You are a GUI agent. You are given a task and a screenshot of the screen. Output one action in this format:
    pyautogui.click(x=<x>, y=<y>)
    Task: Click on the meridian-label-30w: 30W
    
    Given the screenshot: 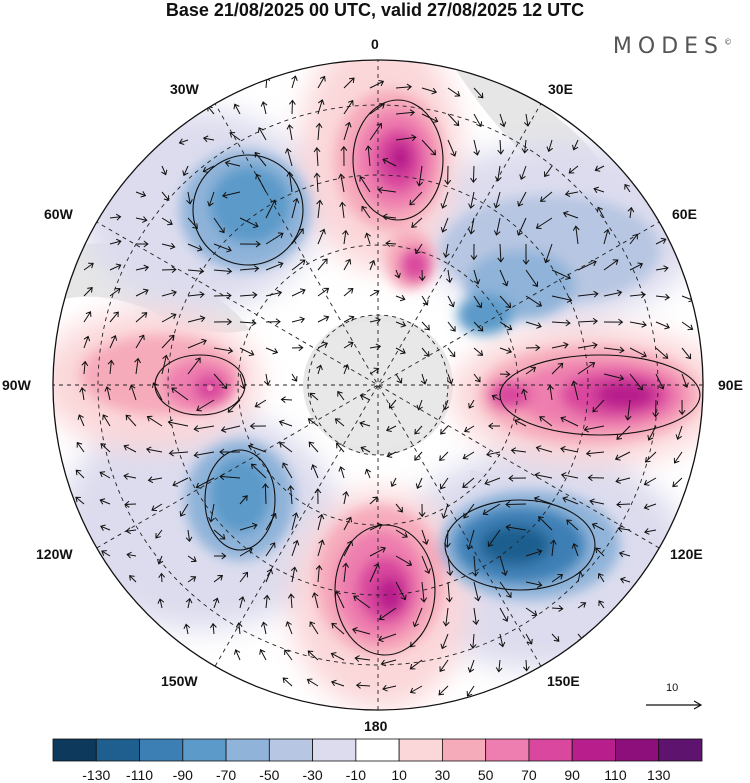 What is the action you would take?
    pyautogui.click(x=184, y=89)
    